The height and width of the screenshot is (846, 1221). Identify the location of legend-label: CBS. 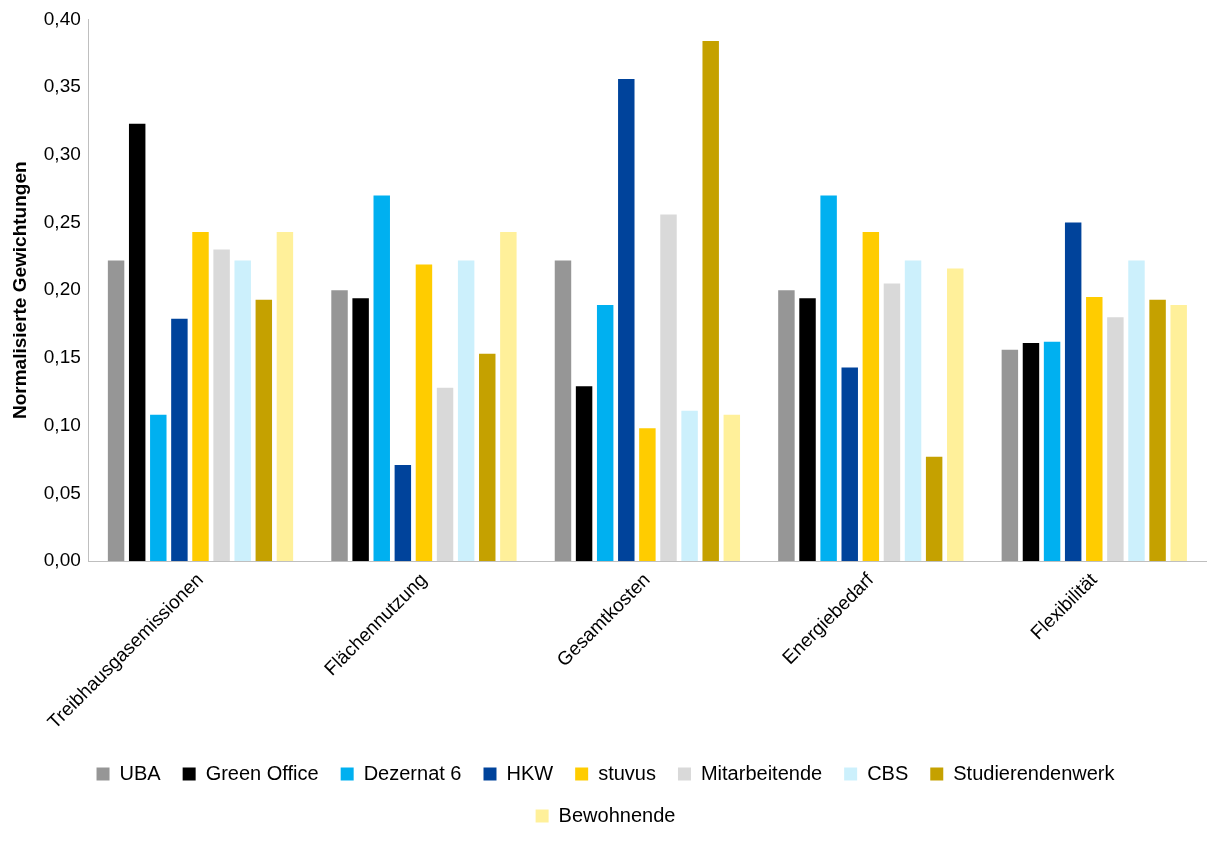
(888, 772).